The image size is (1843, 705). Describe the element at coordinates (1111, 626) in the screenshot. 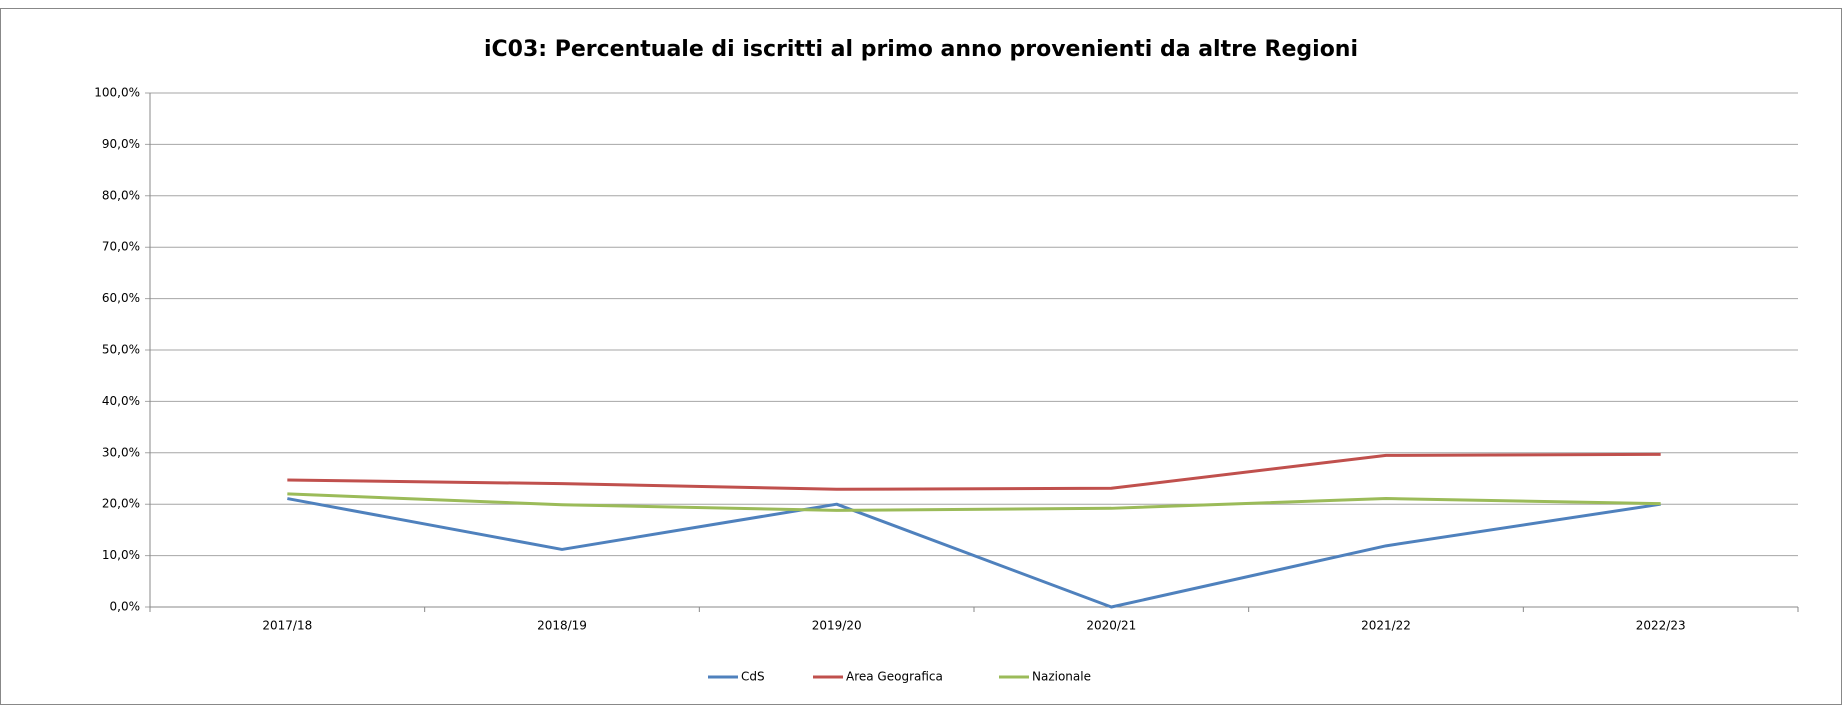

I see `x-tick-label: 2020/21` at that location.